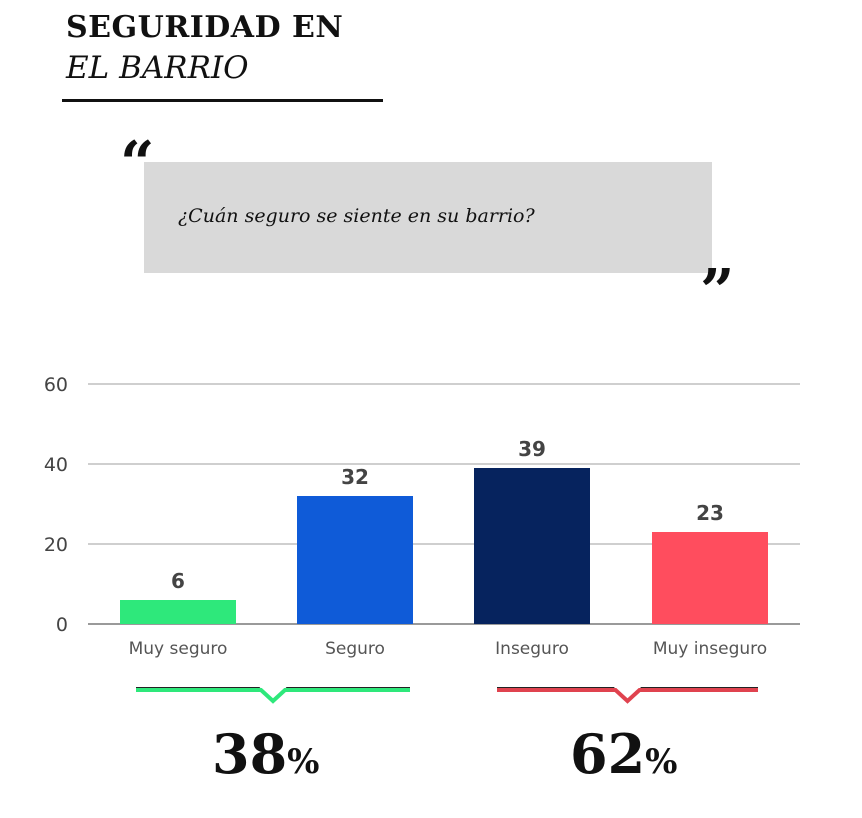 Image resolution: width=862 pixels, height=818 pixels. I want to click on y-tick-label: 60, so click(56, 385).